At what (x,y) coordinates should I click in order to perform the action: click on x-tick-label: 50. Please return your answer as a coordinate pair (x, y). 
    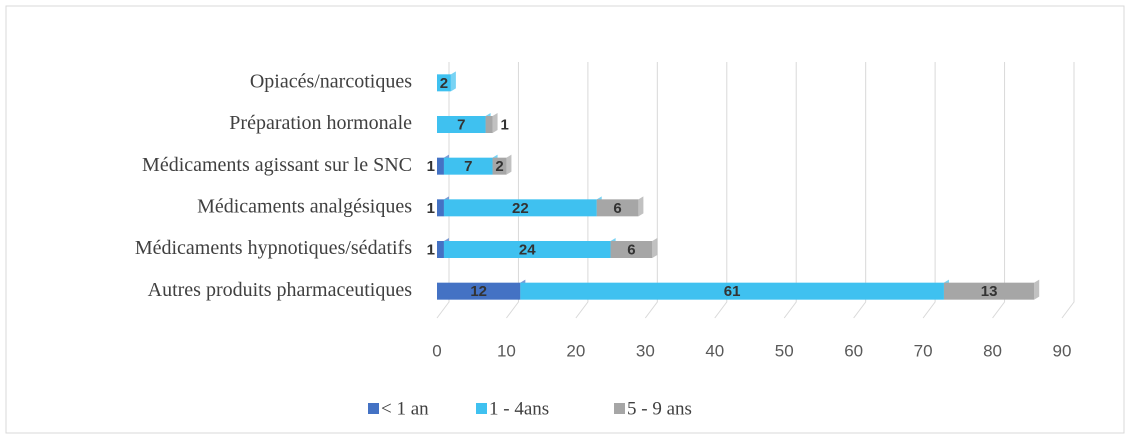
    Looking at the image, I should click on (784, 350).